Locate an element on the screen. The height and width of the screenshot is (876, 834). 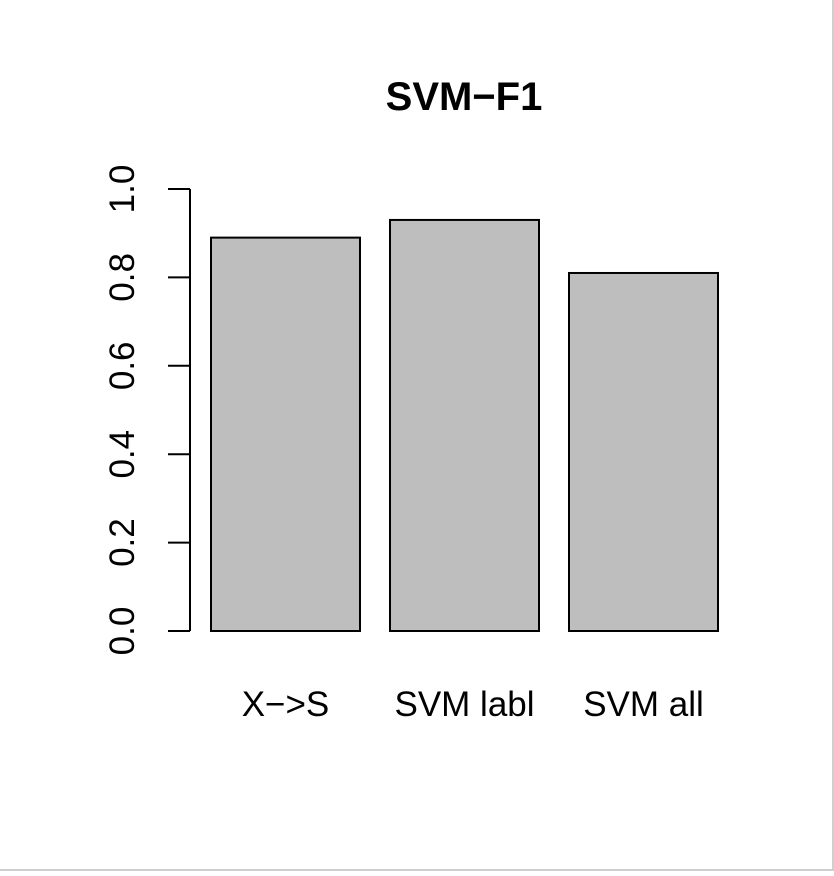
y-tick-label: 0.0 is located at coordinates (122, 631).